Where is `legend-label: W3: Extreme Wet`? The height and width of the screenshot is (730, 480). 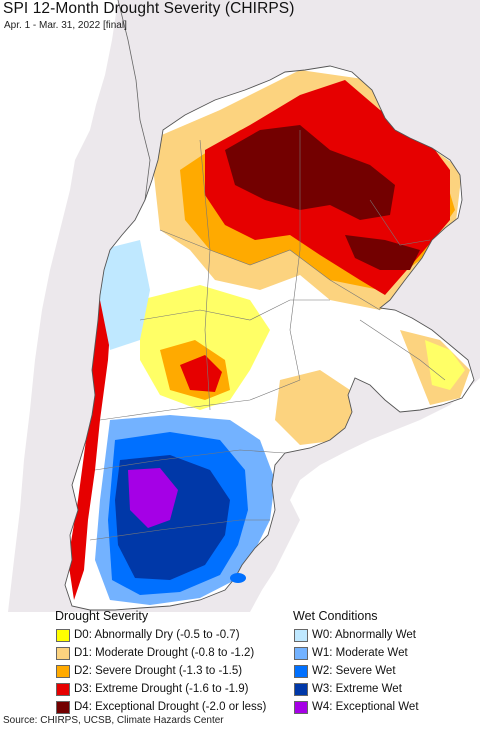
legend-label: W3: Extreme Wet is located at coordinates (357, 689).